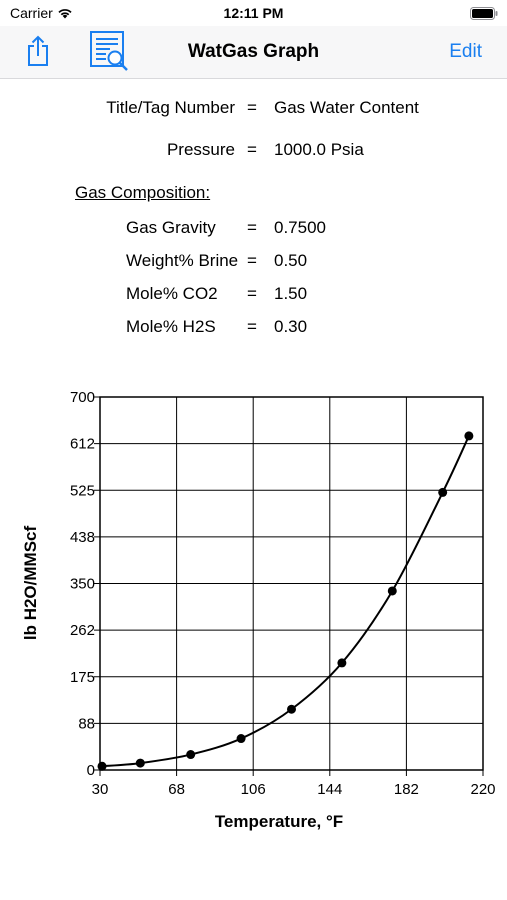  Describe the element at coordinates (82, 677) in the screenshot. I see `y-tick-label: 175` at that location.